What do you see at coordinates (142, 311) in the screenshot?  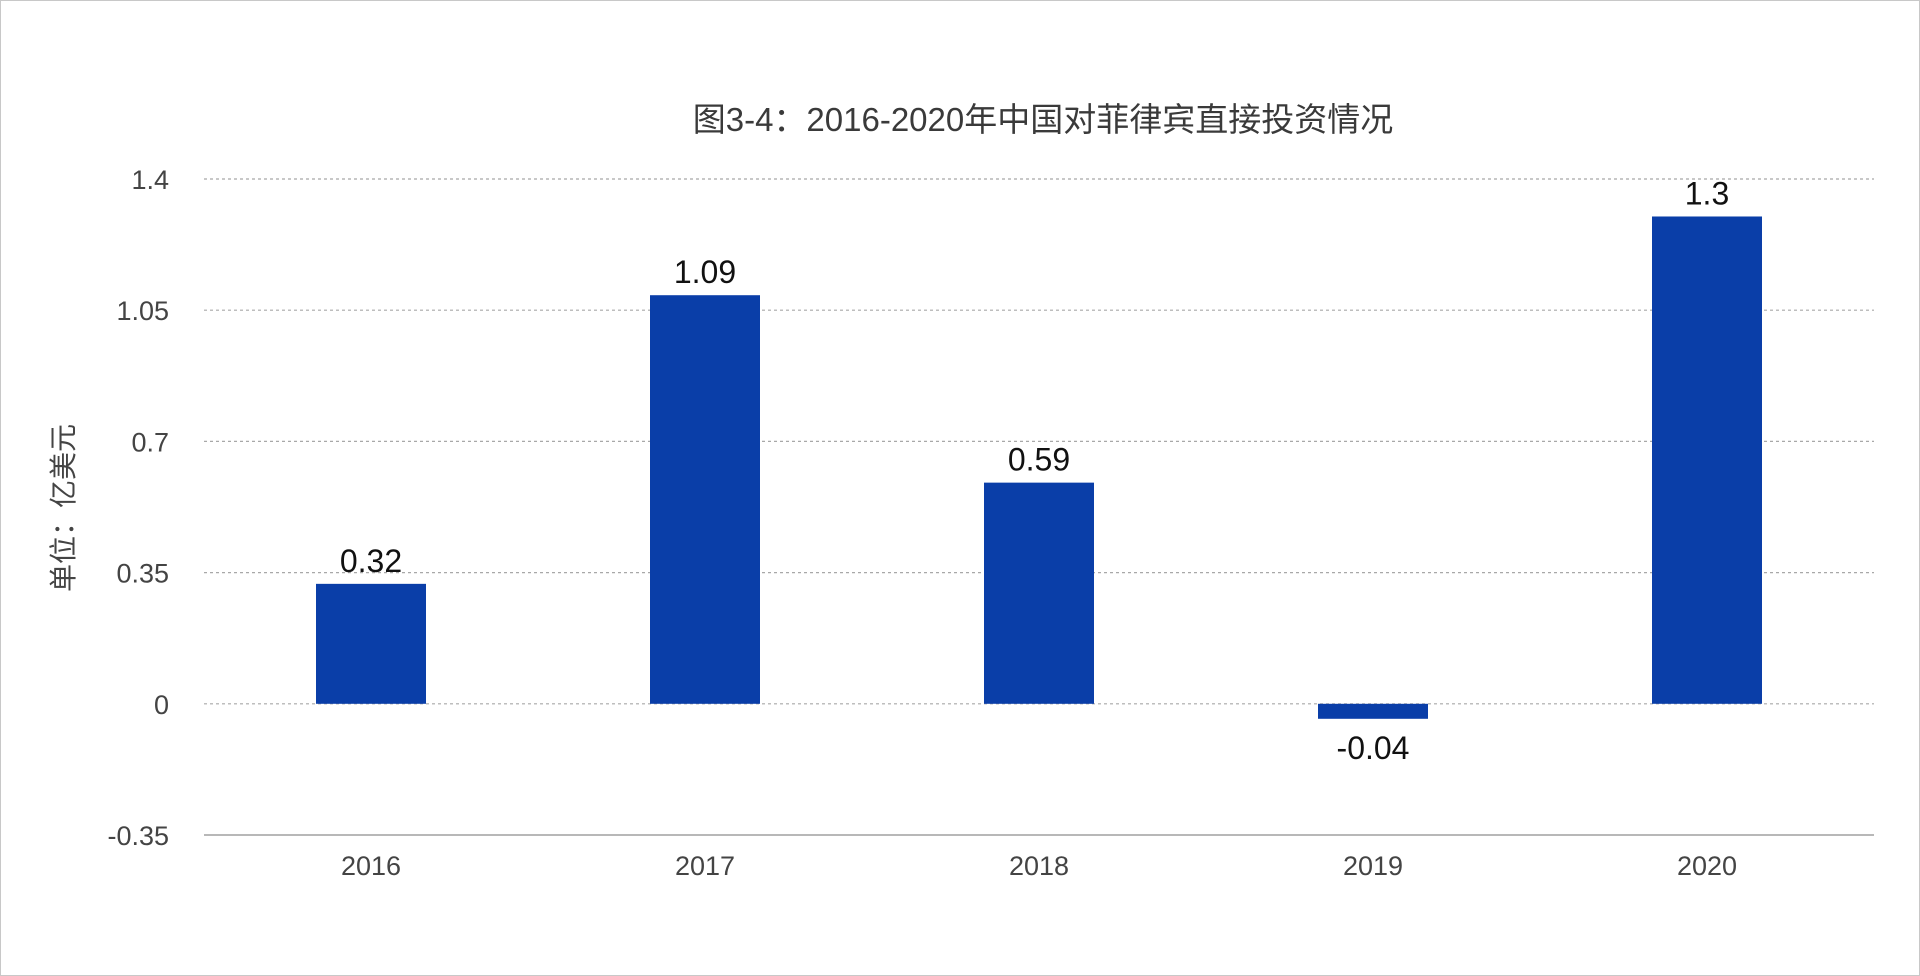 I see `y-tick-label: 1.05` at bounding box center [142, 311].